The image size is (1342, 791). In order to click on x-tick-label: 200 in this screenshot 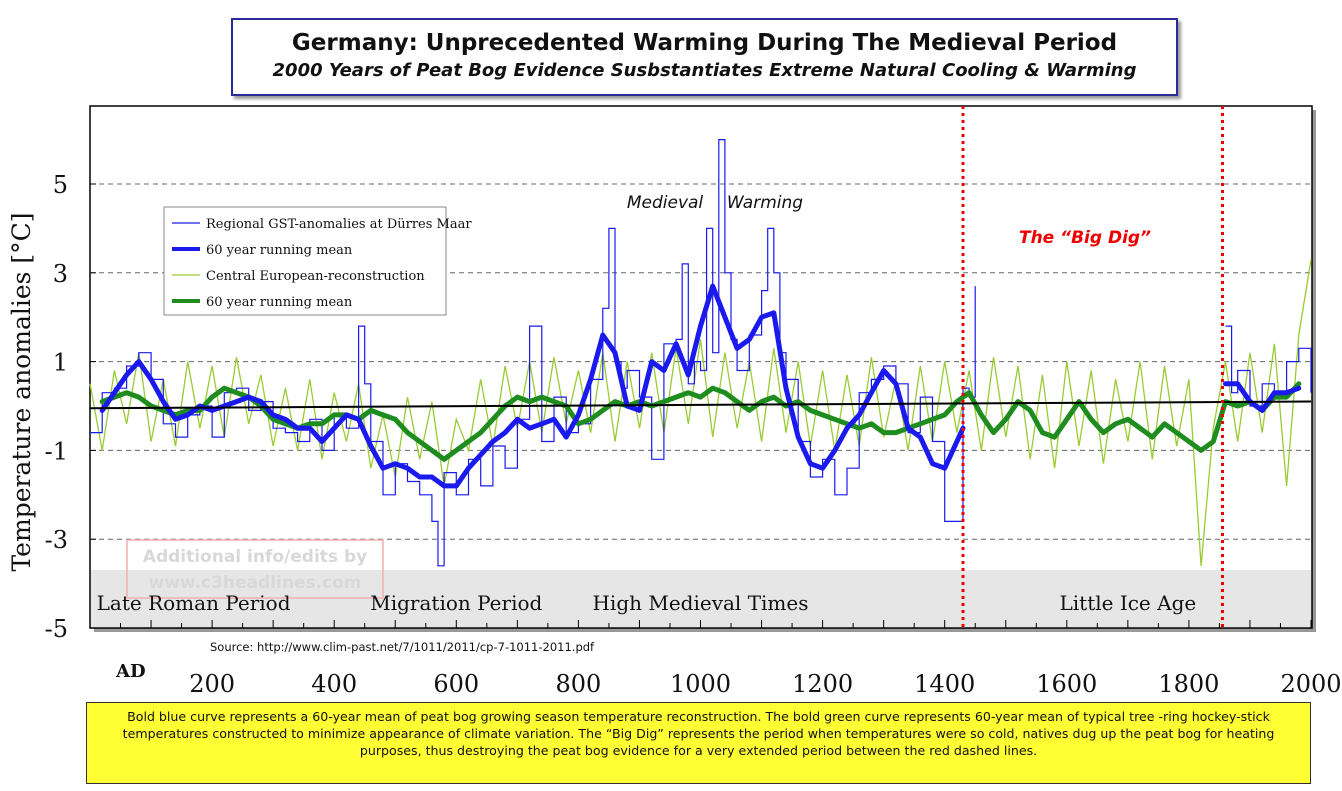, I will do `click(212, 684)`.